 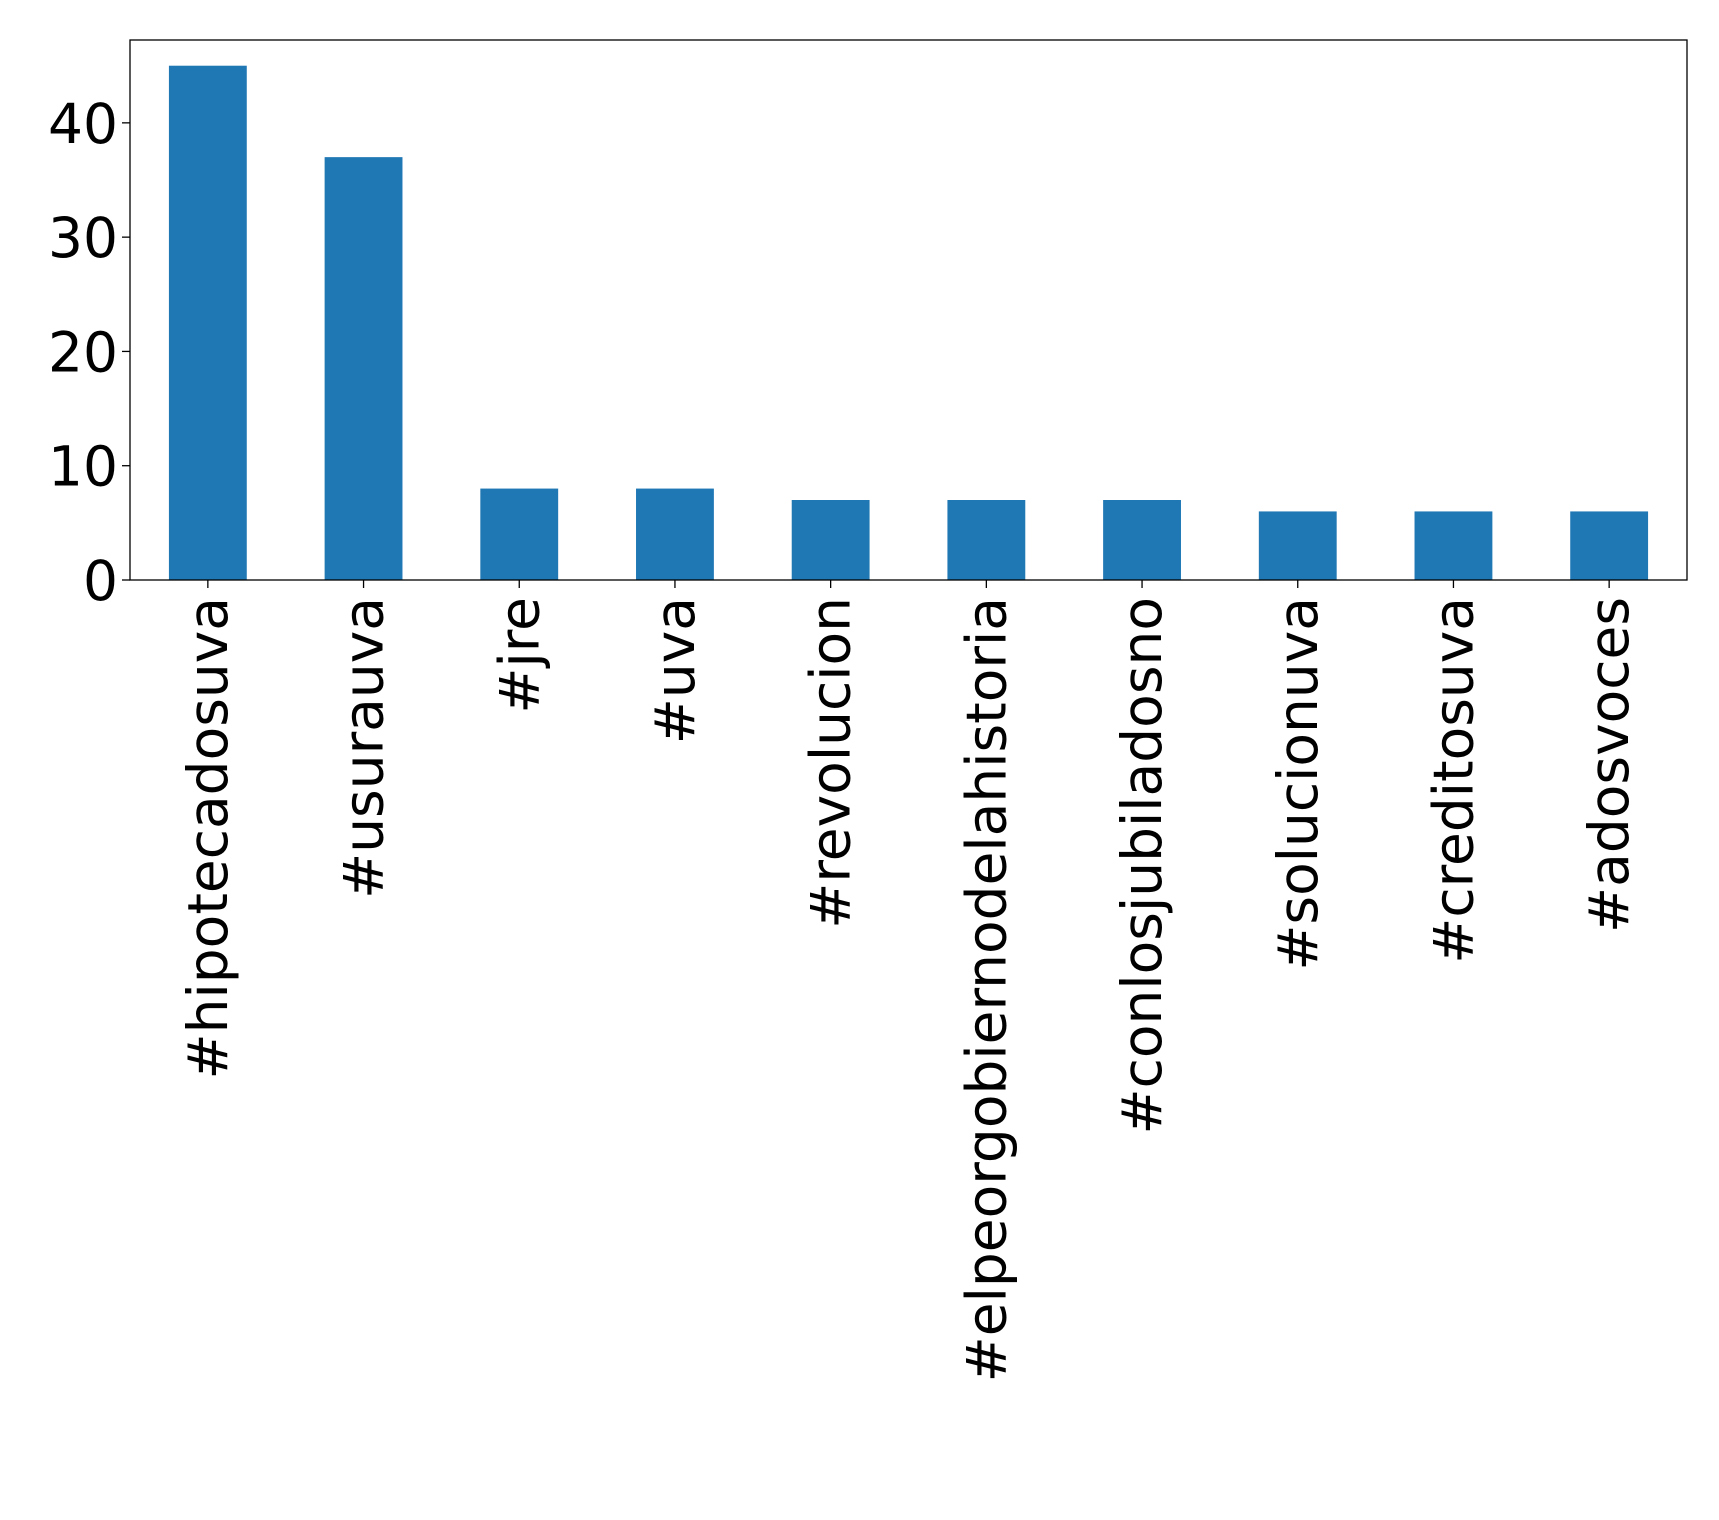 I want to click on bar-uva, so click(x=675, y=534).